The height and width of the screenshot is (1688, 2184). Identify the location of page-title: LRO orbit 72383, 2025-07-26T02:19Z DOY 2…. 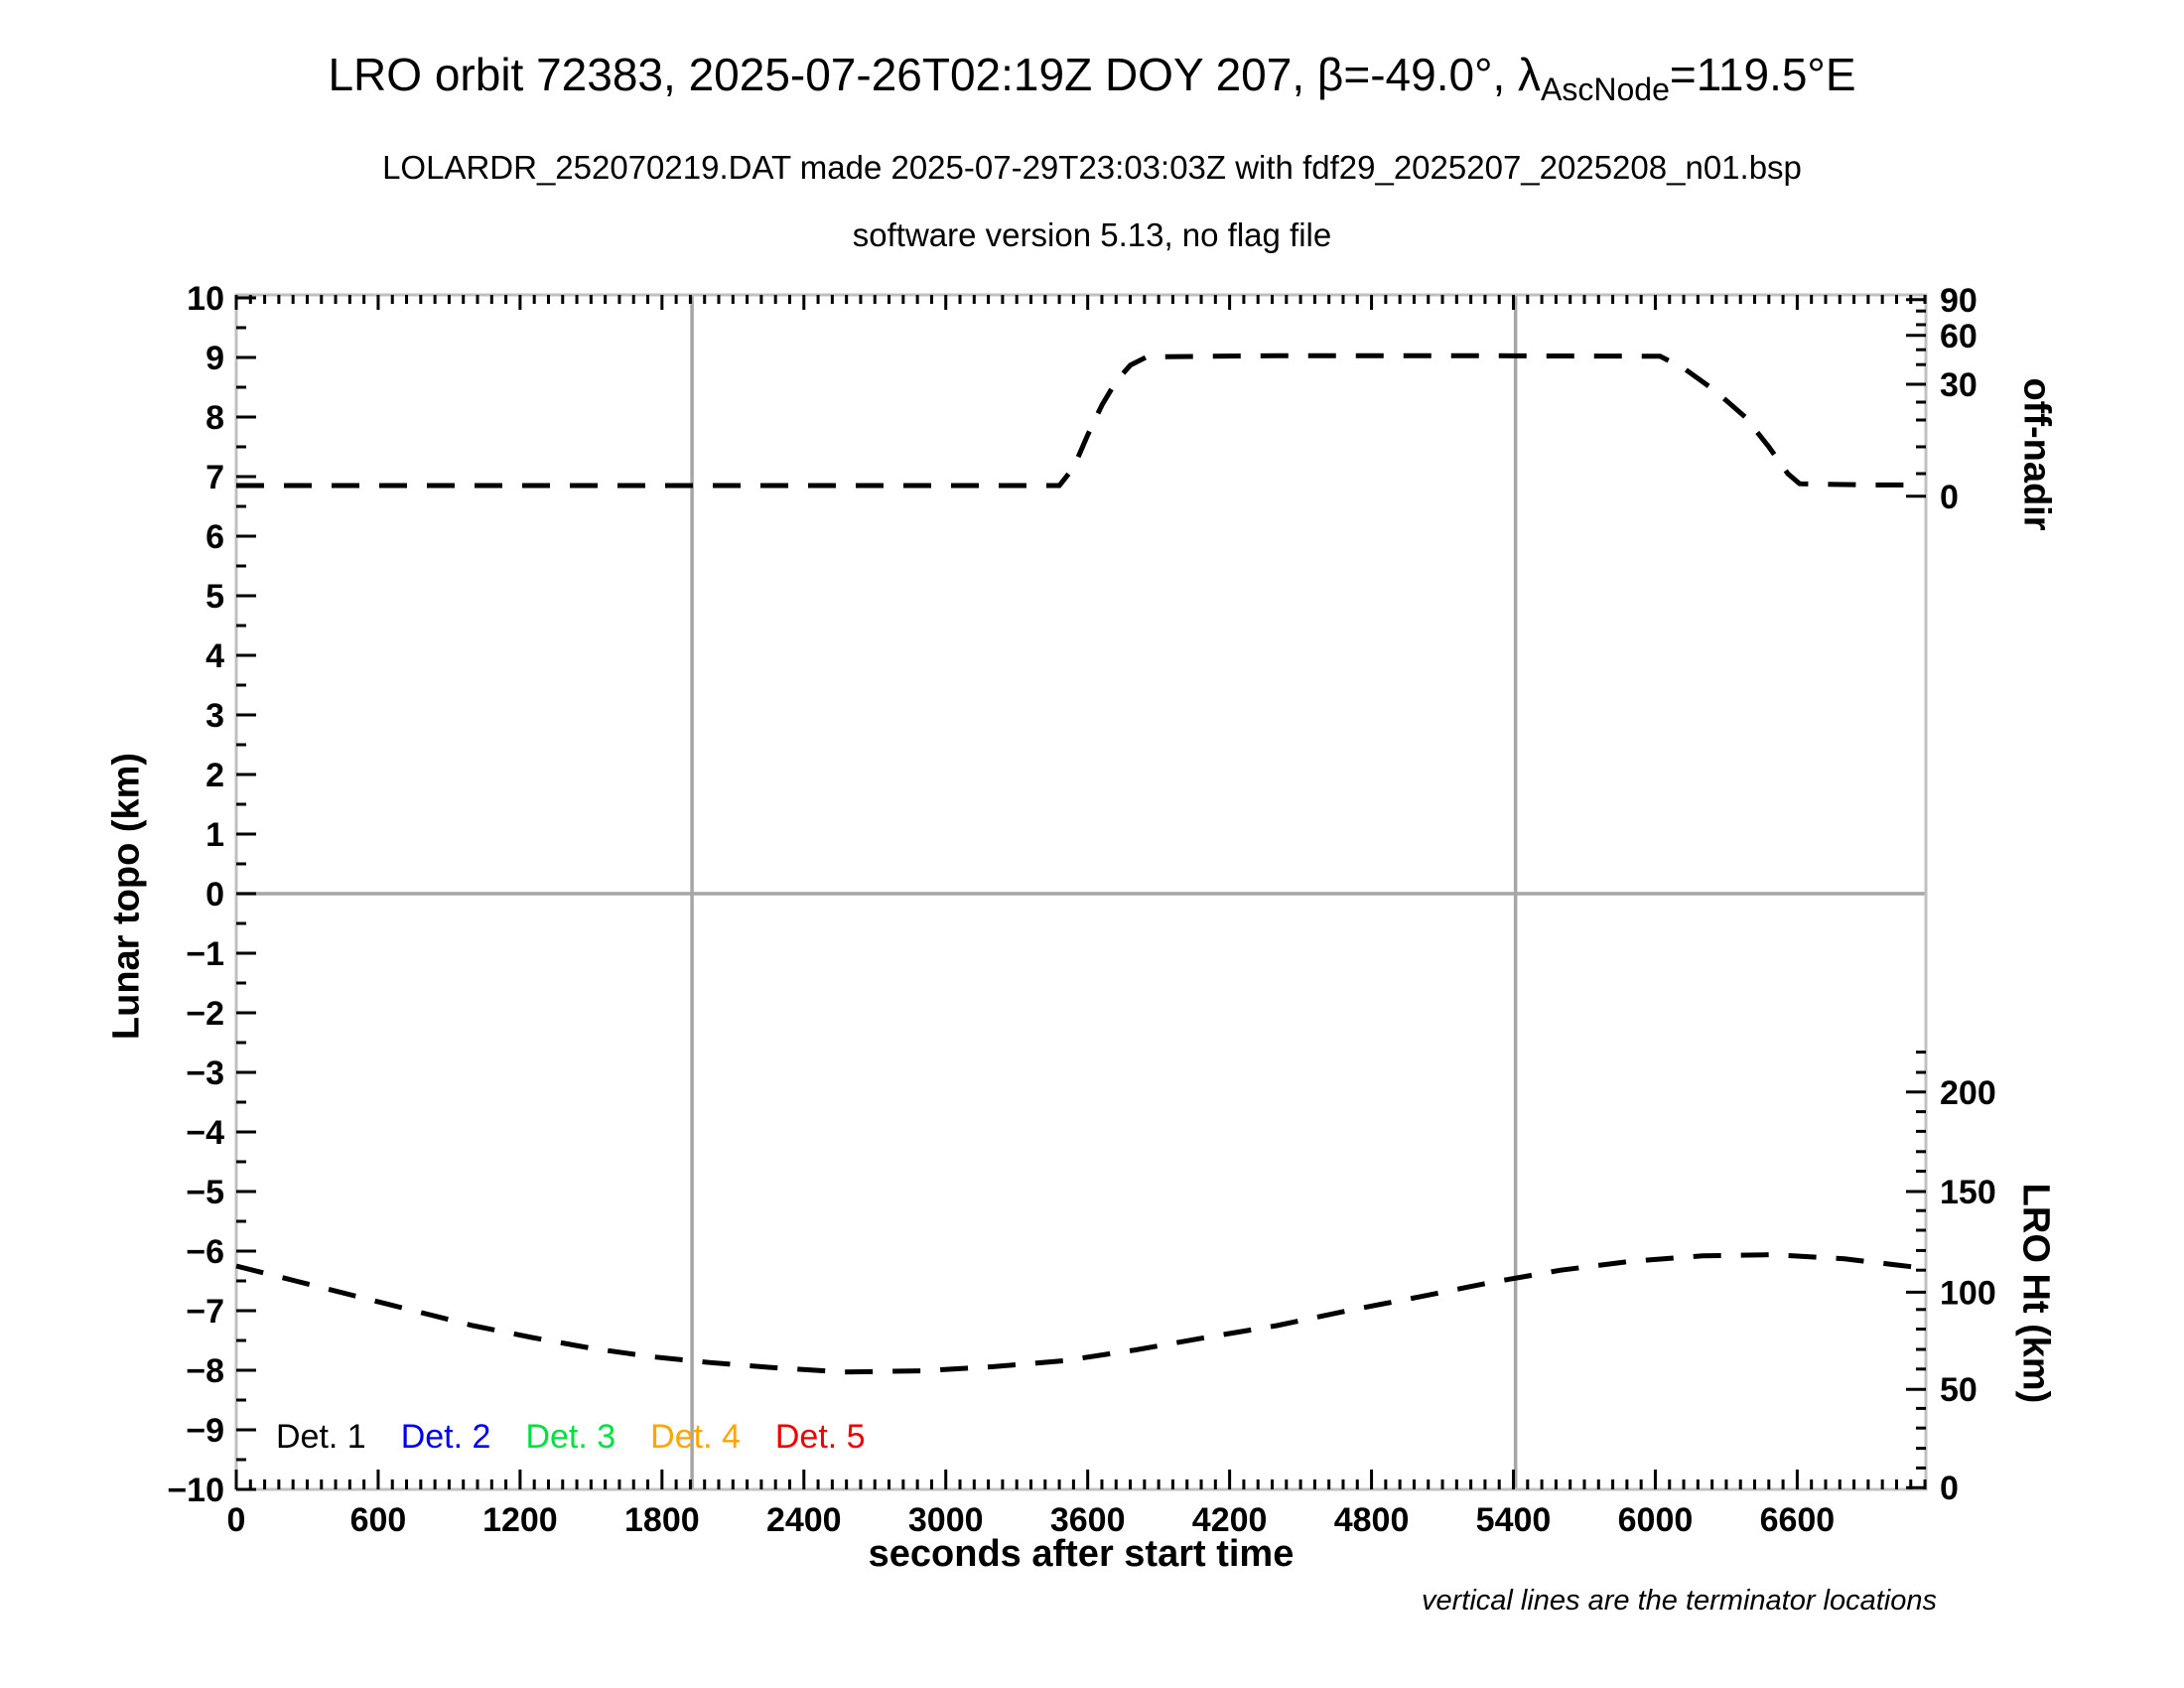
(1092, 77).